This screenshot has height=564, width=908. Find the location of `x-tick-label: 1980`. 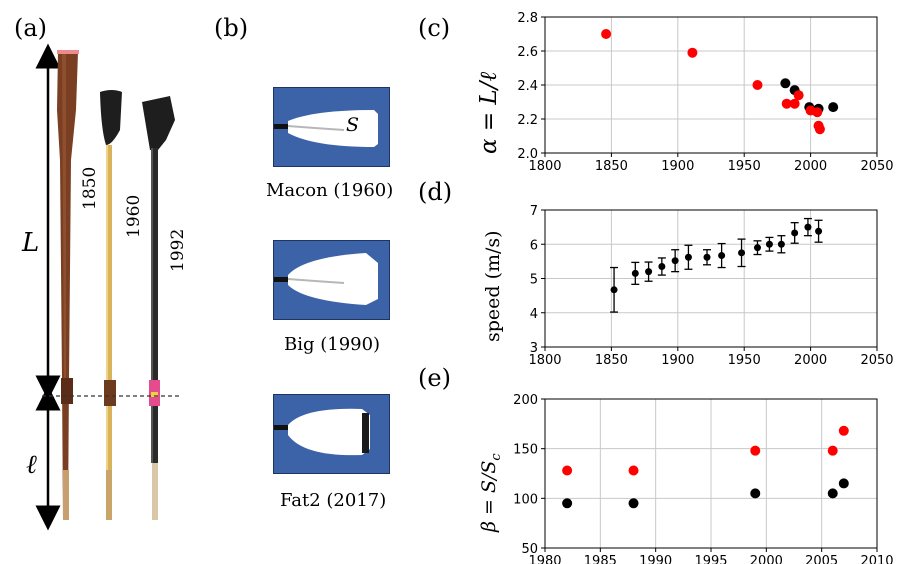

x-tick-label: 1980 is located at coordinates (544, 559).